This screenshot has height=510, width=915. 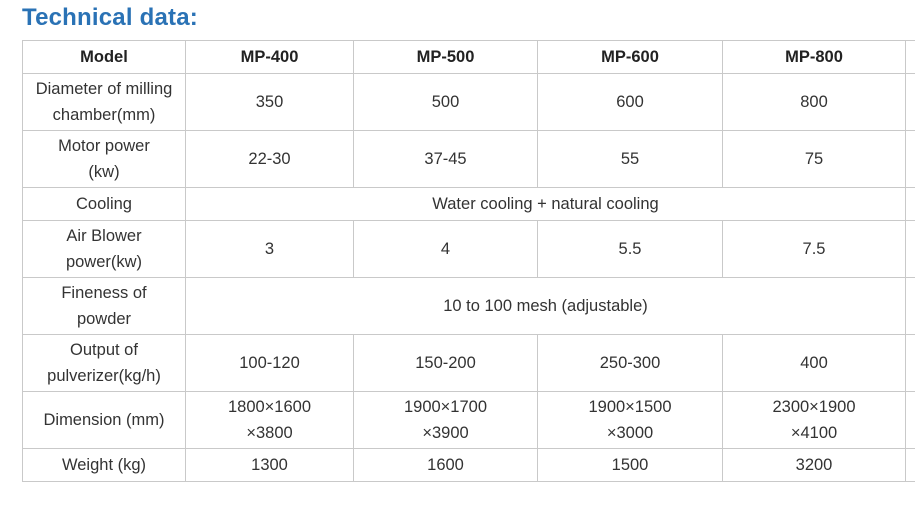 What do you see at coordinates (269, 57) in the screenshot?
I see `header-model-mp400: MP-400` at bounding box center [269, 57].